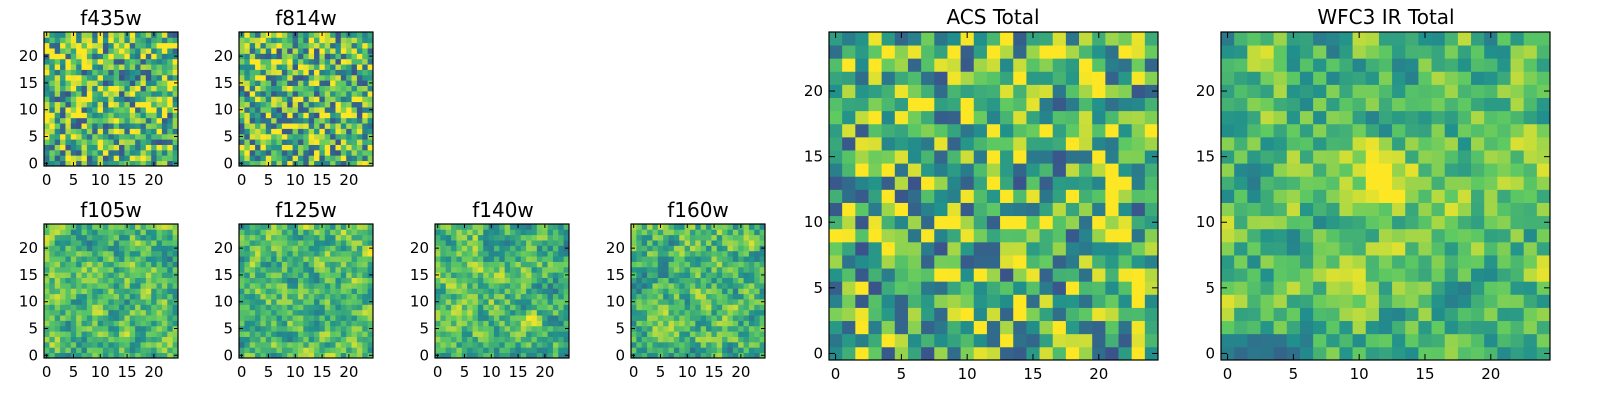 Image resolution: width=1600 pixels, height=400 pixels. What do you see at coordinates (223, 56) in the screenshot?
I see `y-tick-label: 20` at bounding box center [223, 56].